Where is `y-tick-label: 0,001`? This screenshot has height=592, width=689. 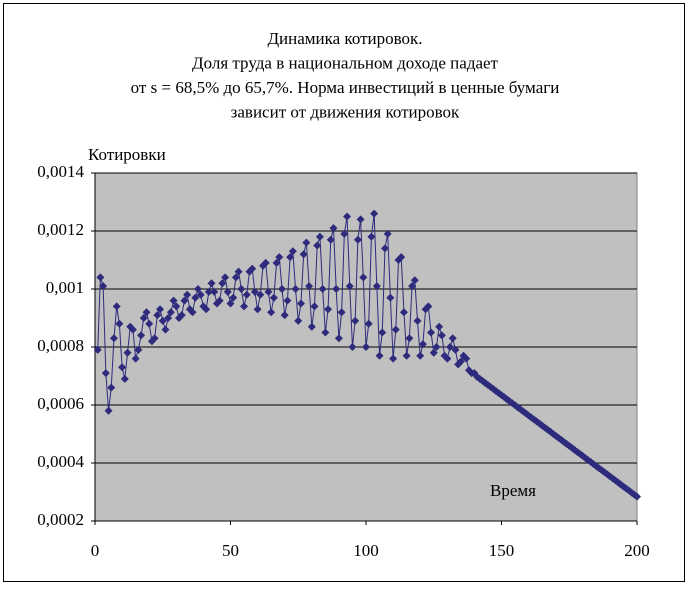
y-tick-label: 0,001 is located at coordinates (65, 287).